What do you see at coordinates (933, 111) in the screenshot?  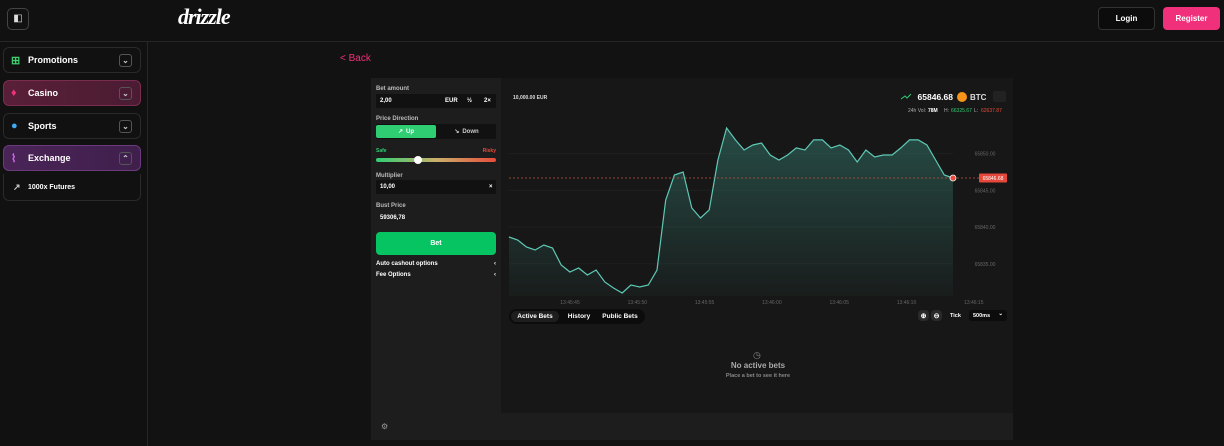 I see `vol: 78M` at bounding box center [933, 111].